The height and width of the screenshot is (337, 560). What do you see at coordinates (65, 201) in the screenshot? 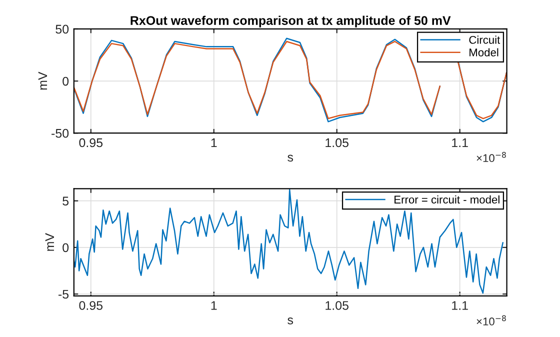
I see `y-tick-label: 5` at bounding box center [65, 201].